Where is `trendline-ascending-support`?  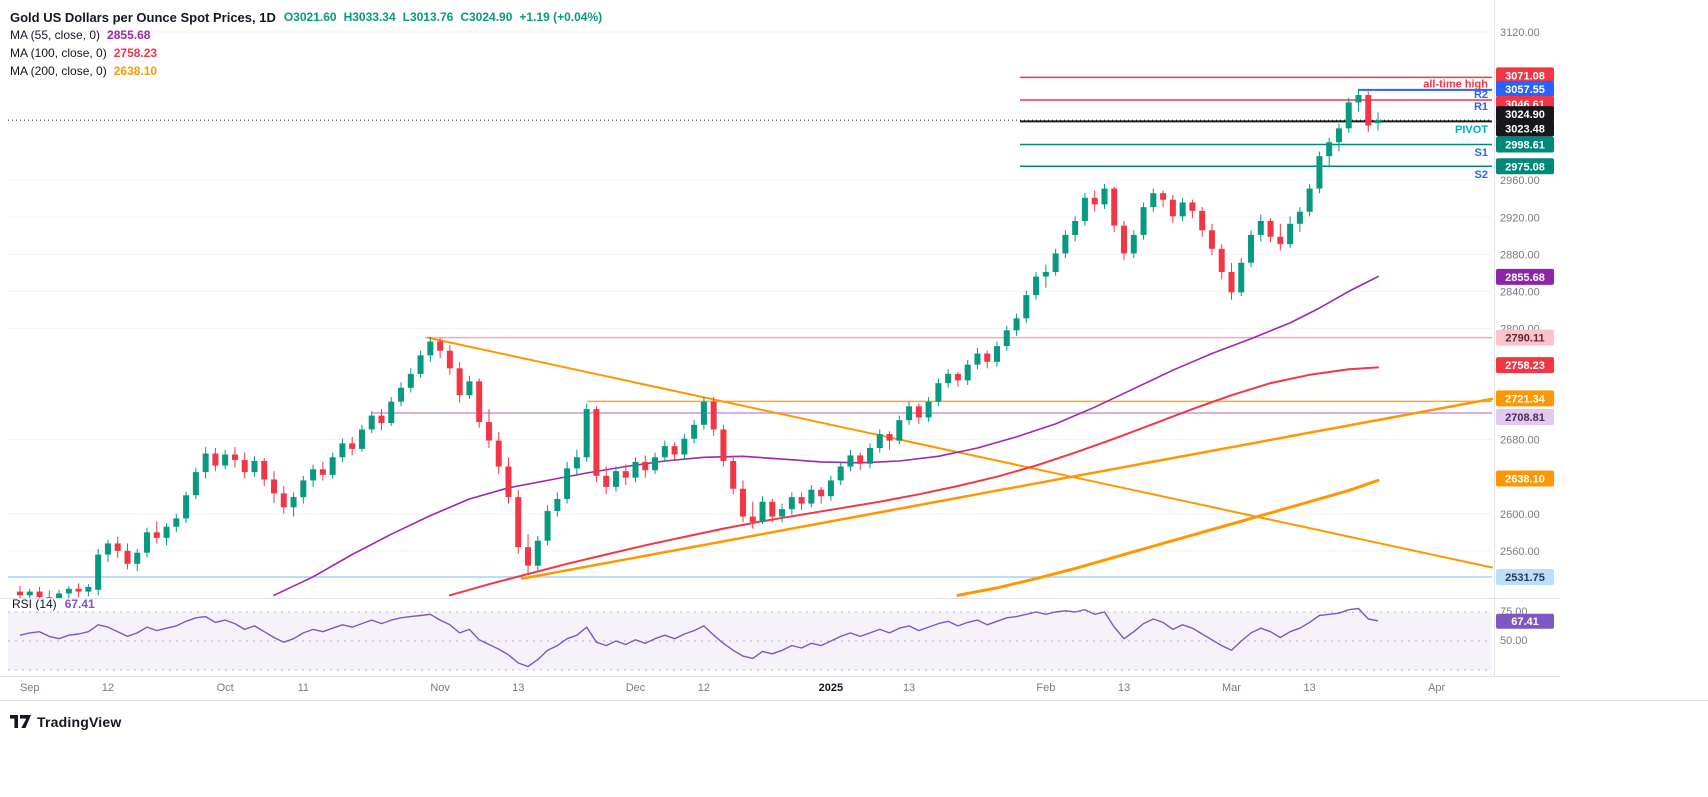 trendline-ascending-support is located at coordinates (1007, 488).